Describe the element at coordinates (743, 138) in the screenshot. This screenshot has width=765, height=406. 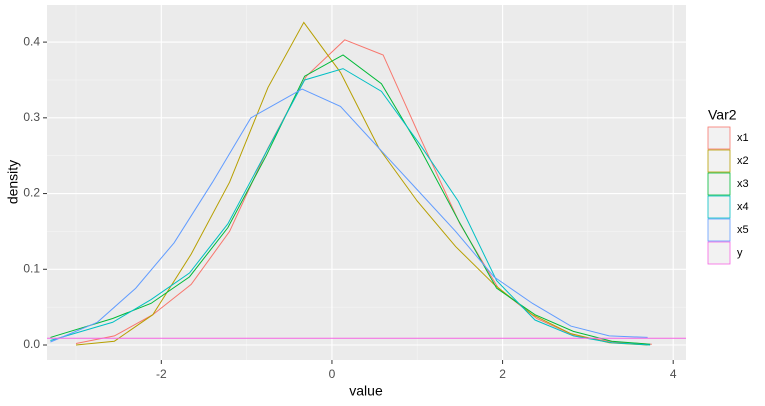
I see `legend-label: x1` at that location.